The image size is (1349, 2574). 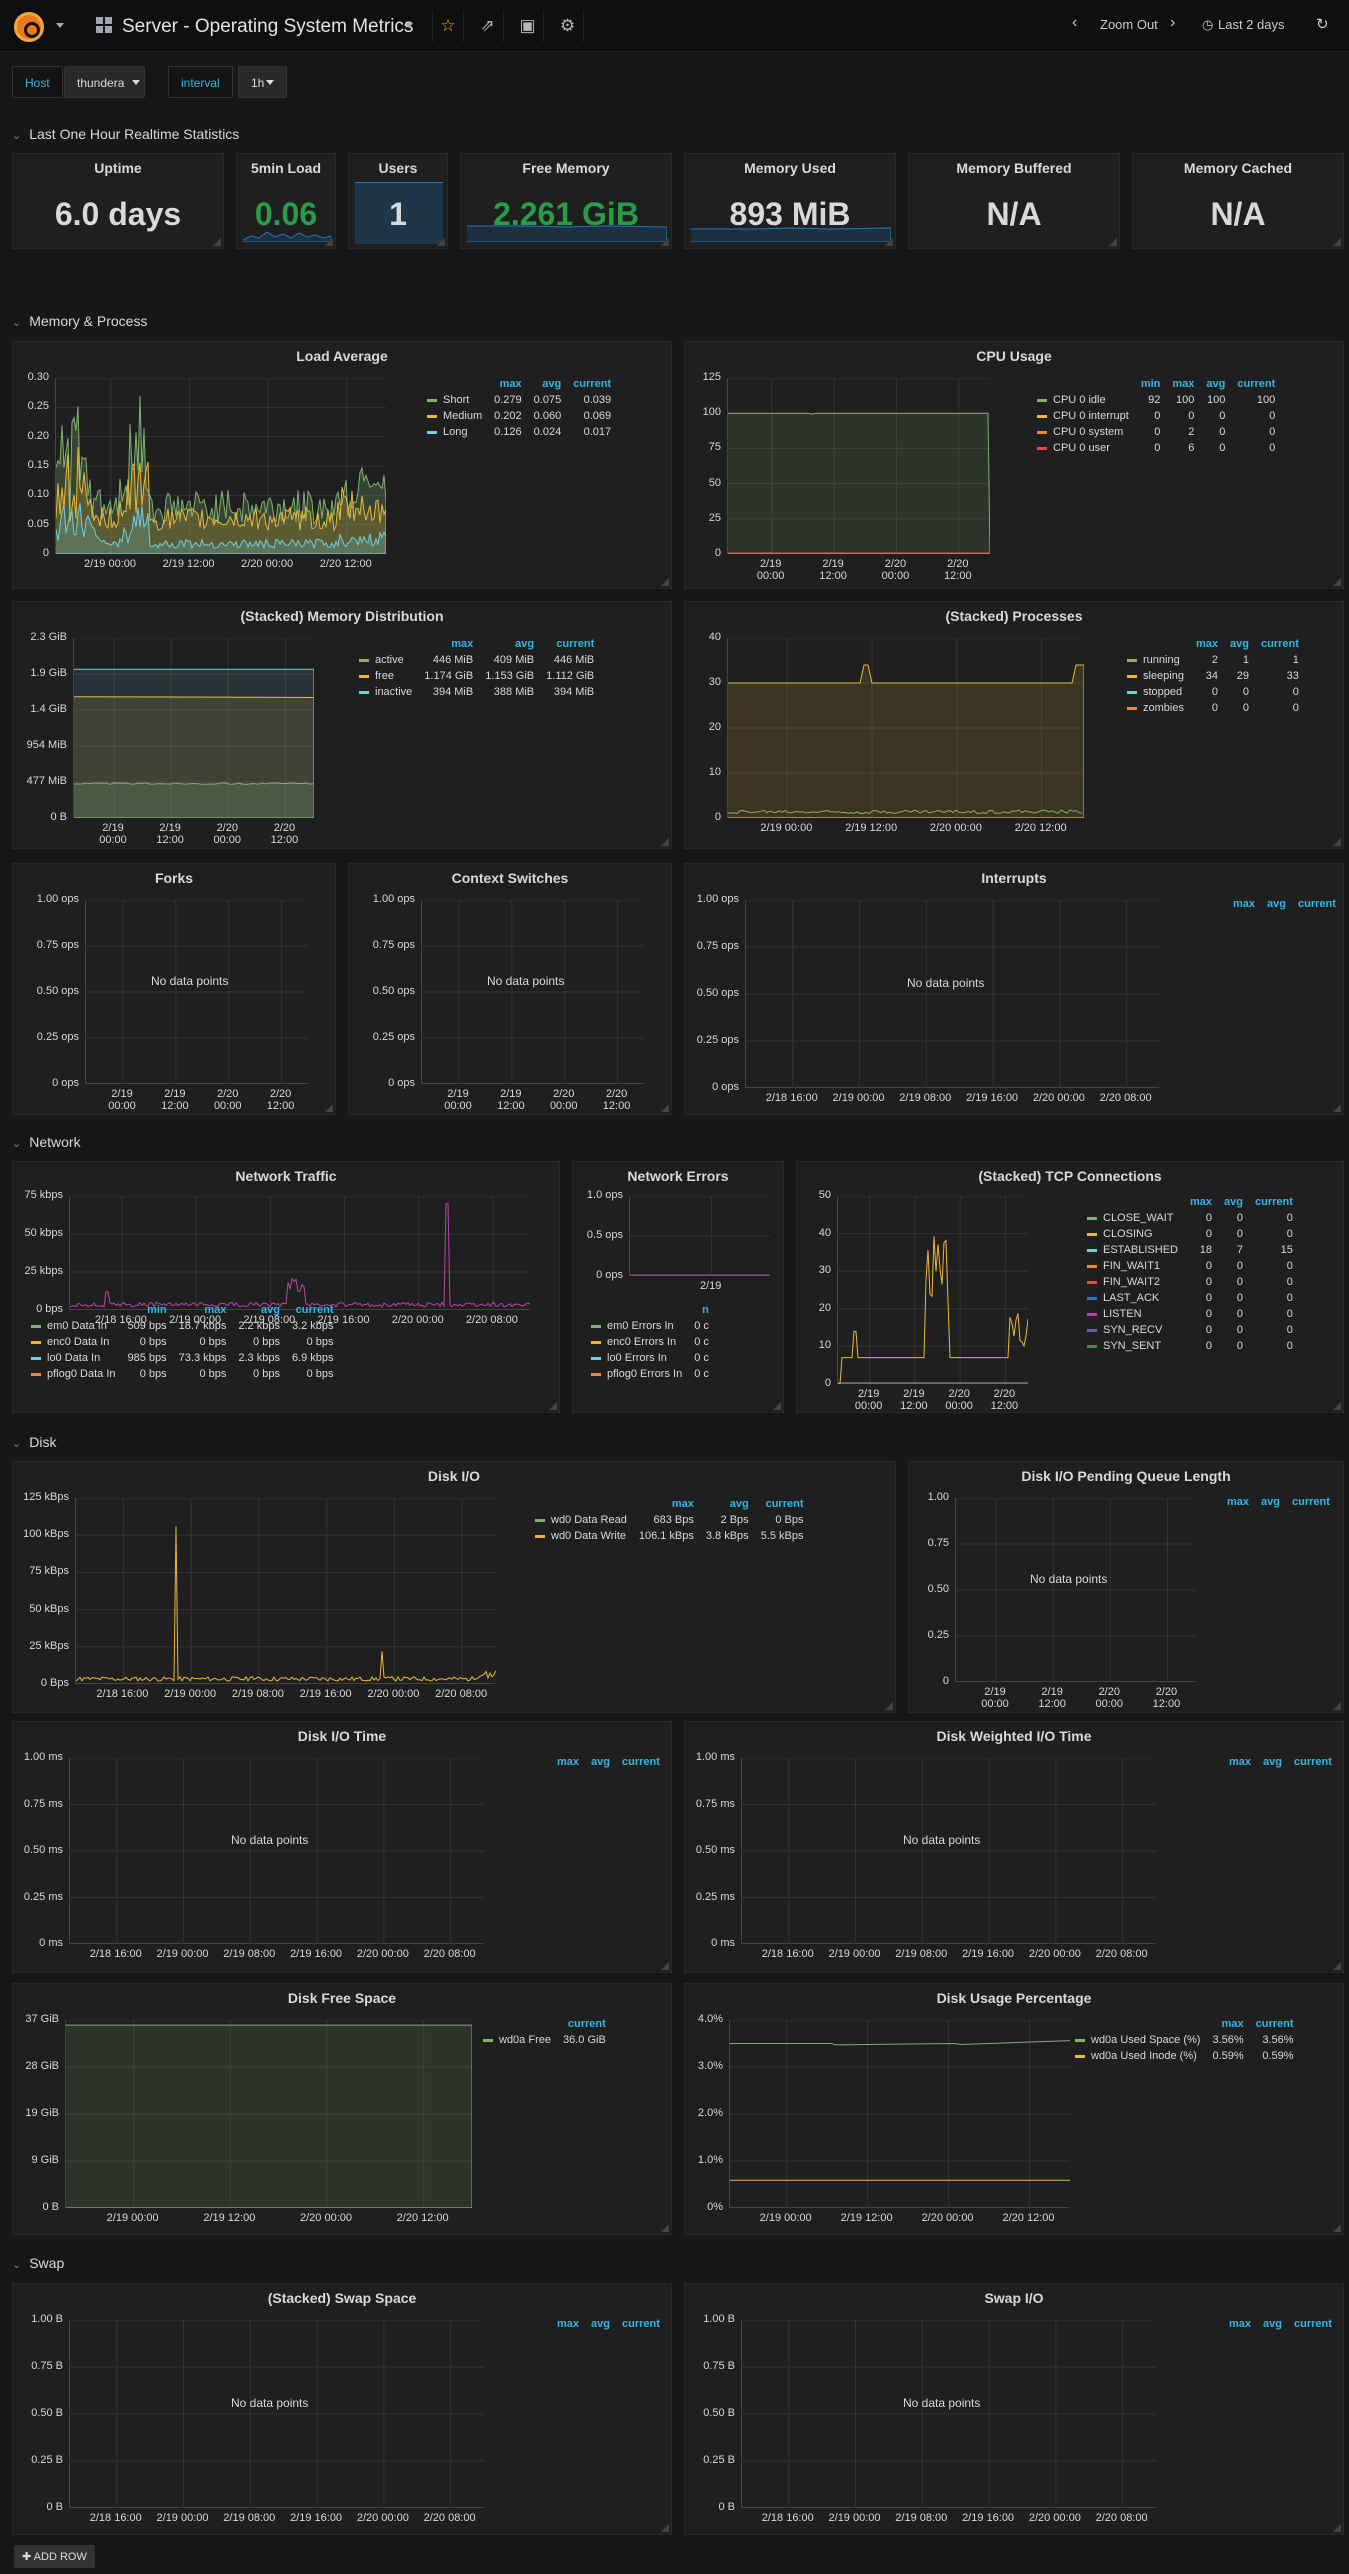 I want to click on legend-series-name: FIN_WAIT1, so click(x=1132, y=1266).